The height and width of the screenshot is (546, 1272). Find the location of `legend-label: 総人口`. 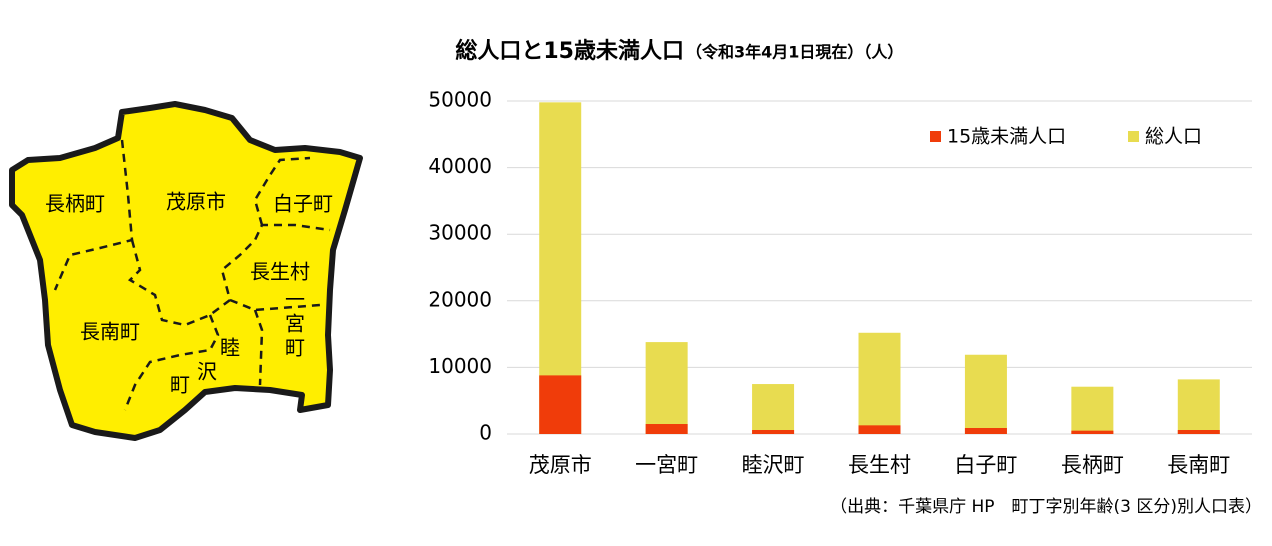

legend-label: 総人口 is located at coordinates (1173, 137).